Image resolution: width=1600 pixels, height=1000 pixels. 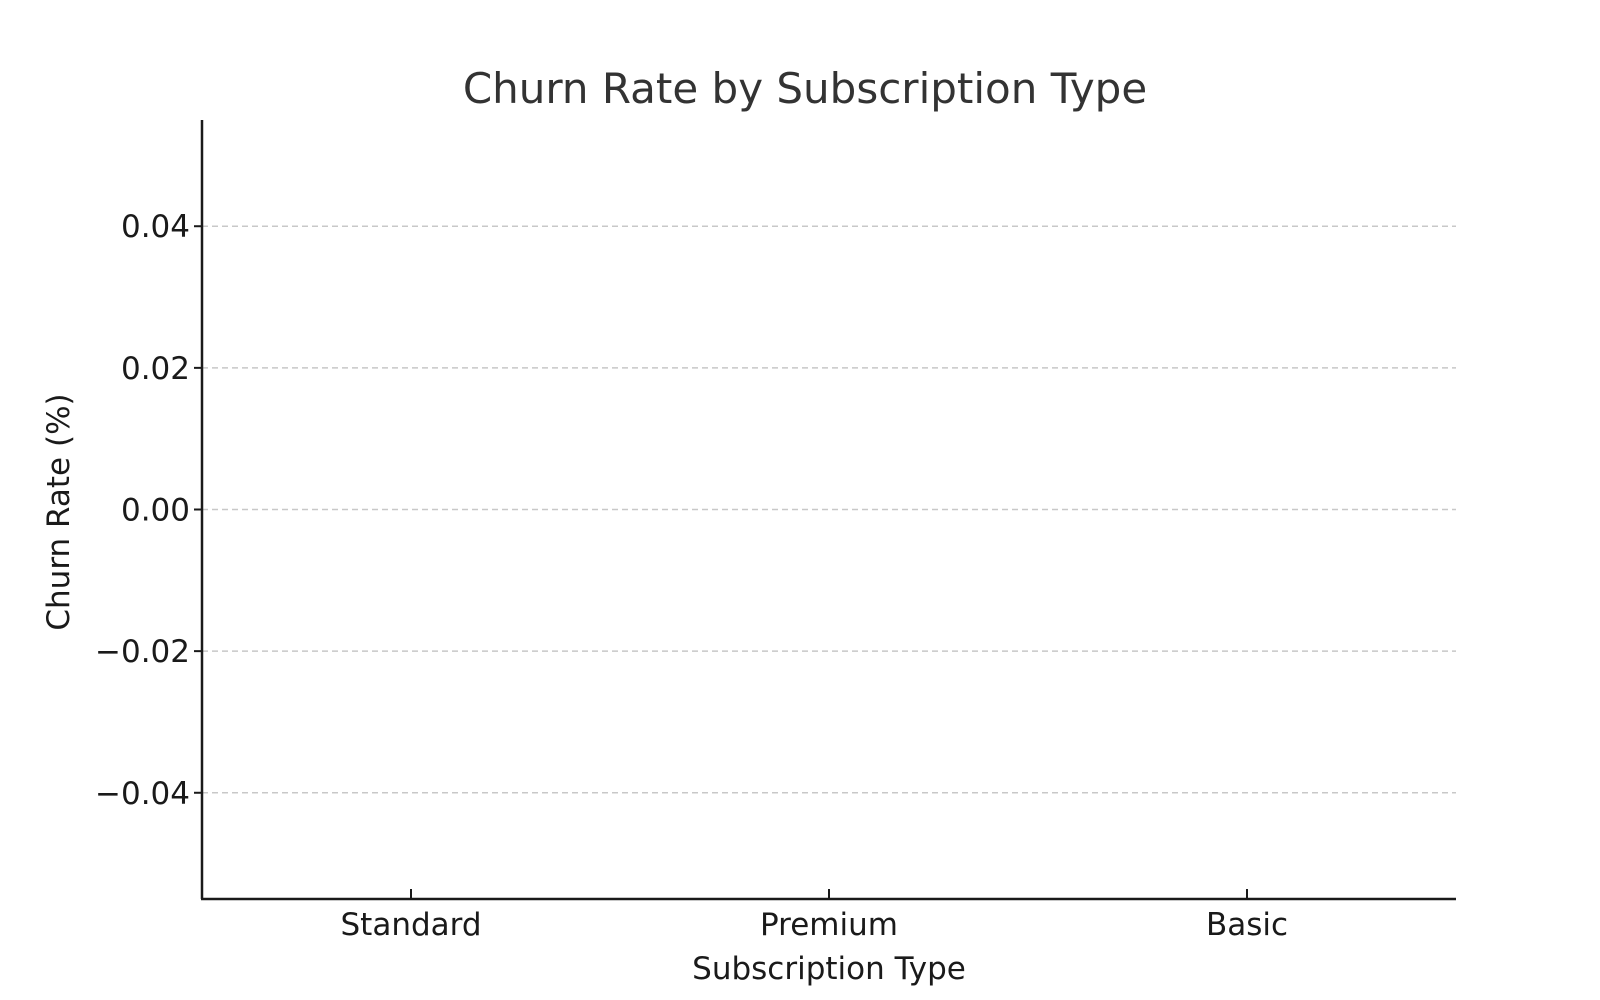 What do you see at coordinates (805, 88) in the screenshot?
I see `chart-title: Churn Rate by Subscription Type` at bounding box center [805, 88].